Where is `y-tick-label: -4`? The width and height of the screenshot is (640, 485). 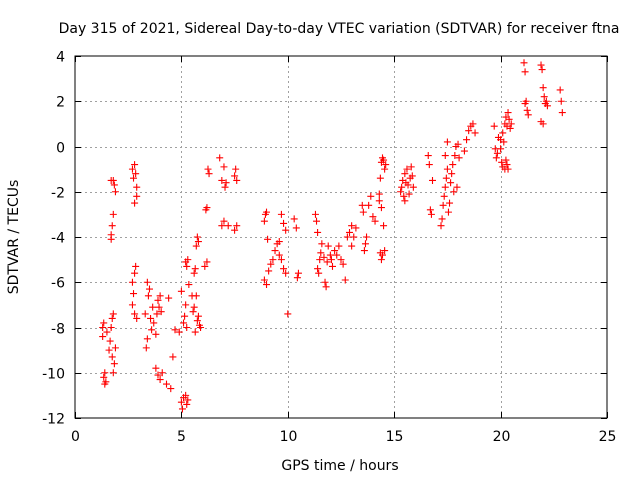 y-tick-label: -4 is located at coordinates (58, 239).